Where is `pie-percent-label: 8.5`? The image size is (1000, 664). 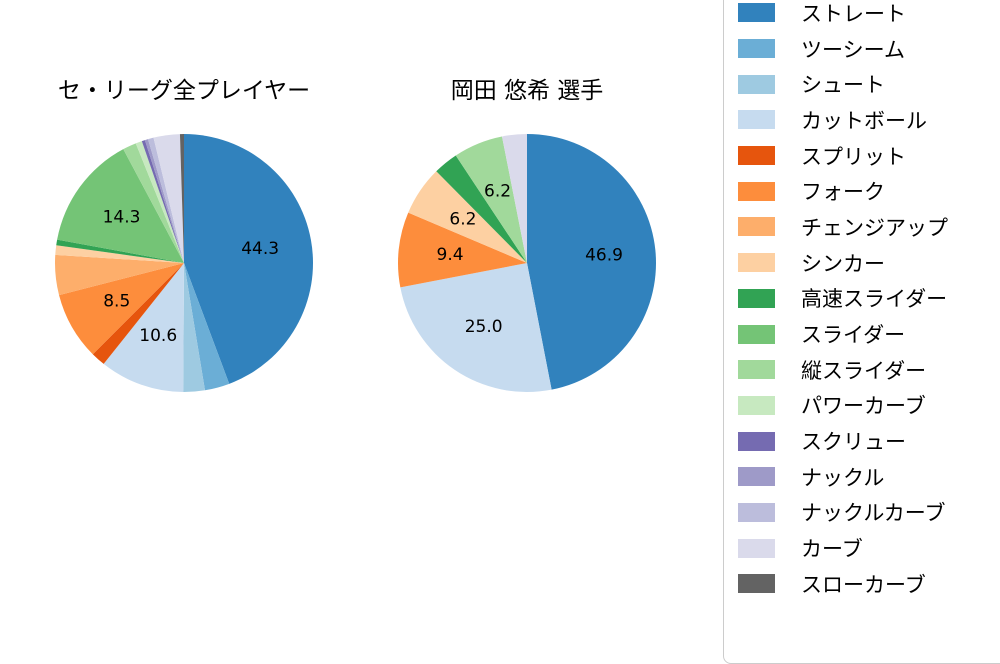
pie-percent-label: 8.5 is located at coordinates (116, 301).